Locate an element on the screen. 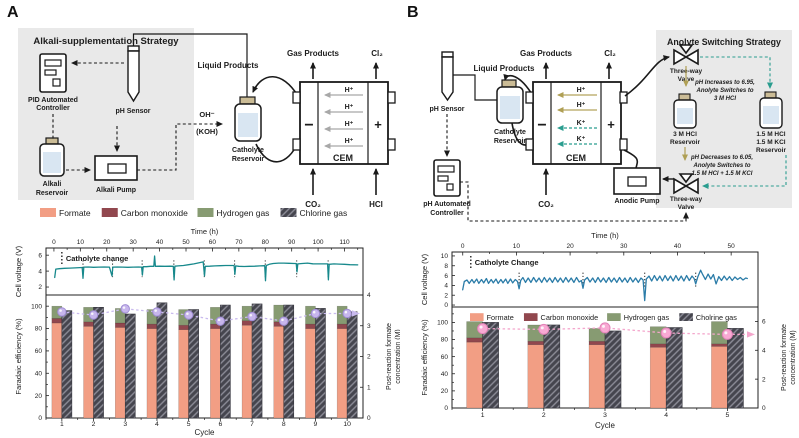  anodic-pump-label: Anodic Pump is located at coordinates (636, 201).